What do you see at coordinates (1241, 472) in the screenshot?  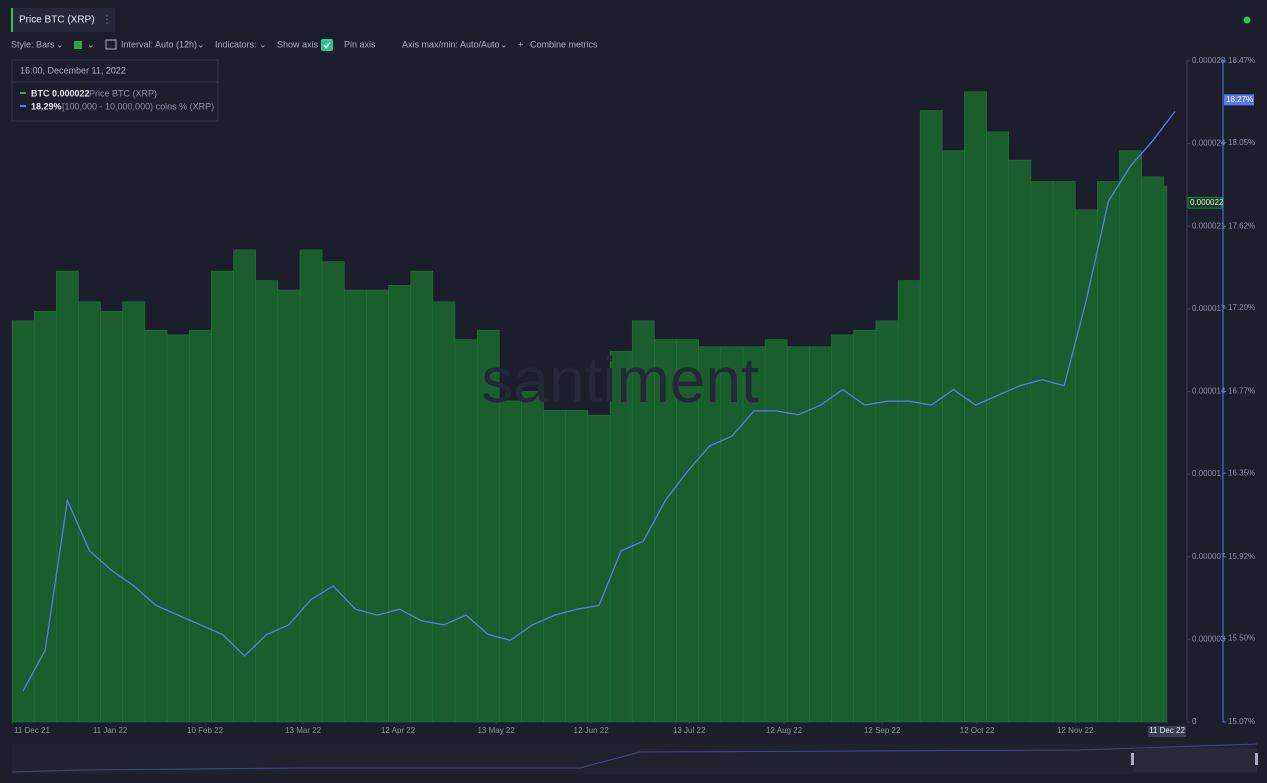 I see `y2-tick-label: 16.35%` at bounding box center [1241, 472].